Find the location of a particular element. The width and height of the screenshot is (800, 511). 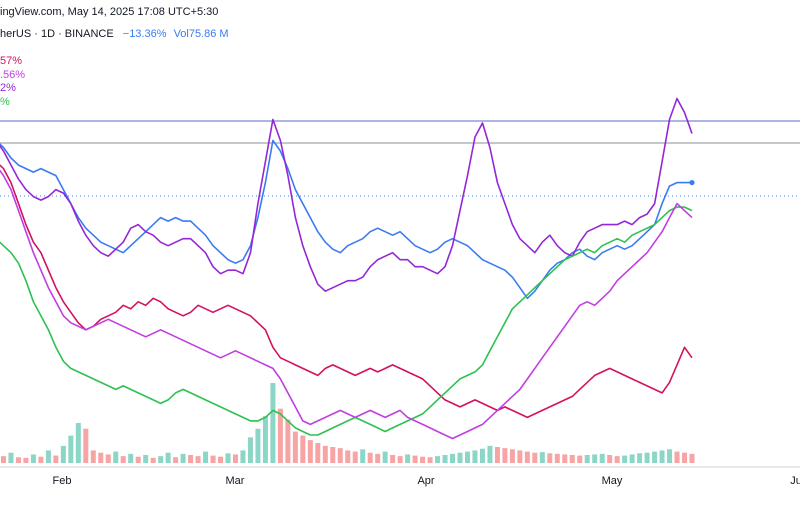

x-tick-label: Ju is located at coordinates (795, 481).